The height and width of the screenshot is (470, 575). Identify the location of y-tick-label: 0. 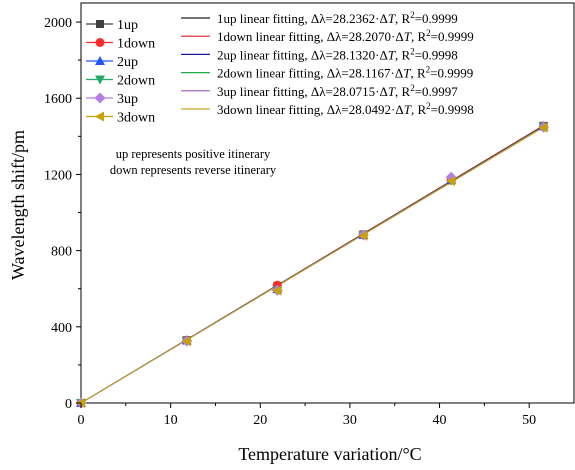
(68, 404).